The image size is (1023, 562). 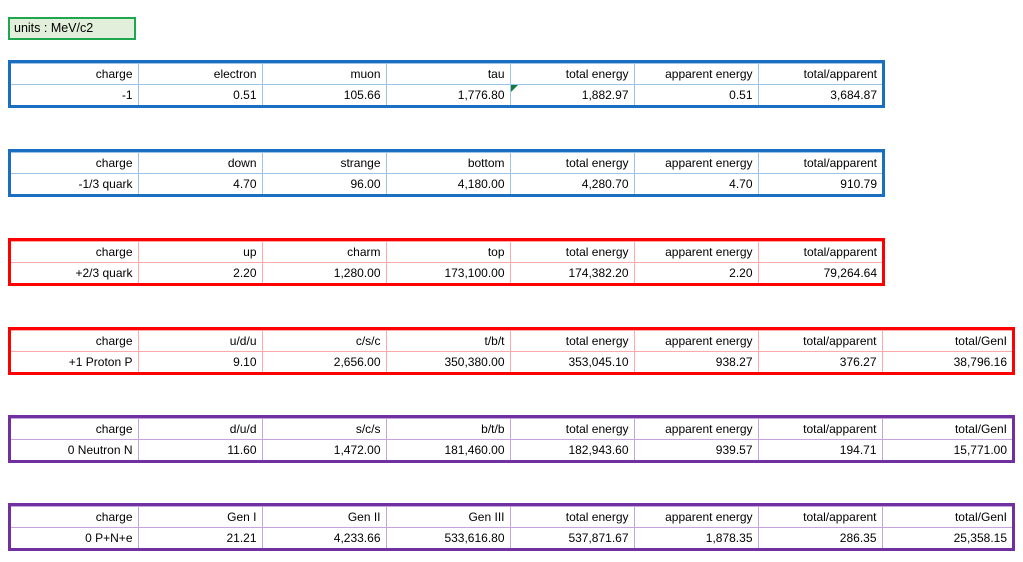 I want to click on header-cell-neutron-0: charge, so click(x=74, y=429).